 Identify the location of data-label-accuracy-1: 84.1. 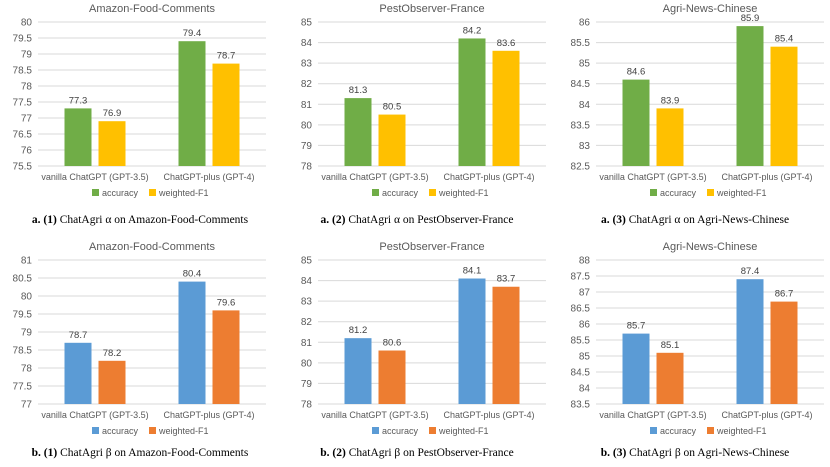
(472, 271).